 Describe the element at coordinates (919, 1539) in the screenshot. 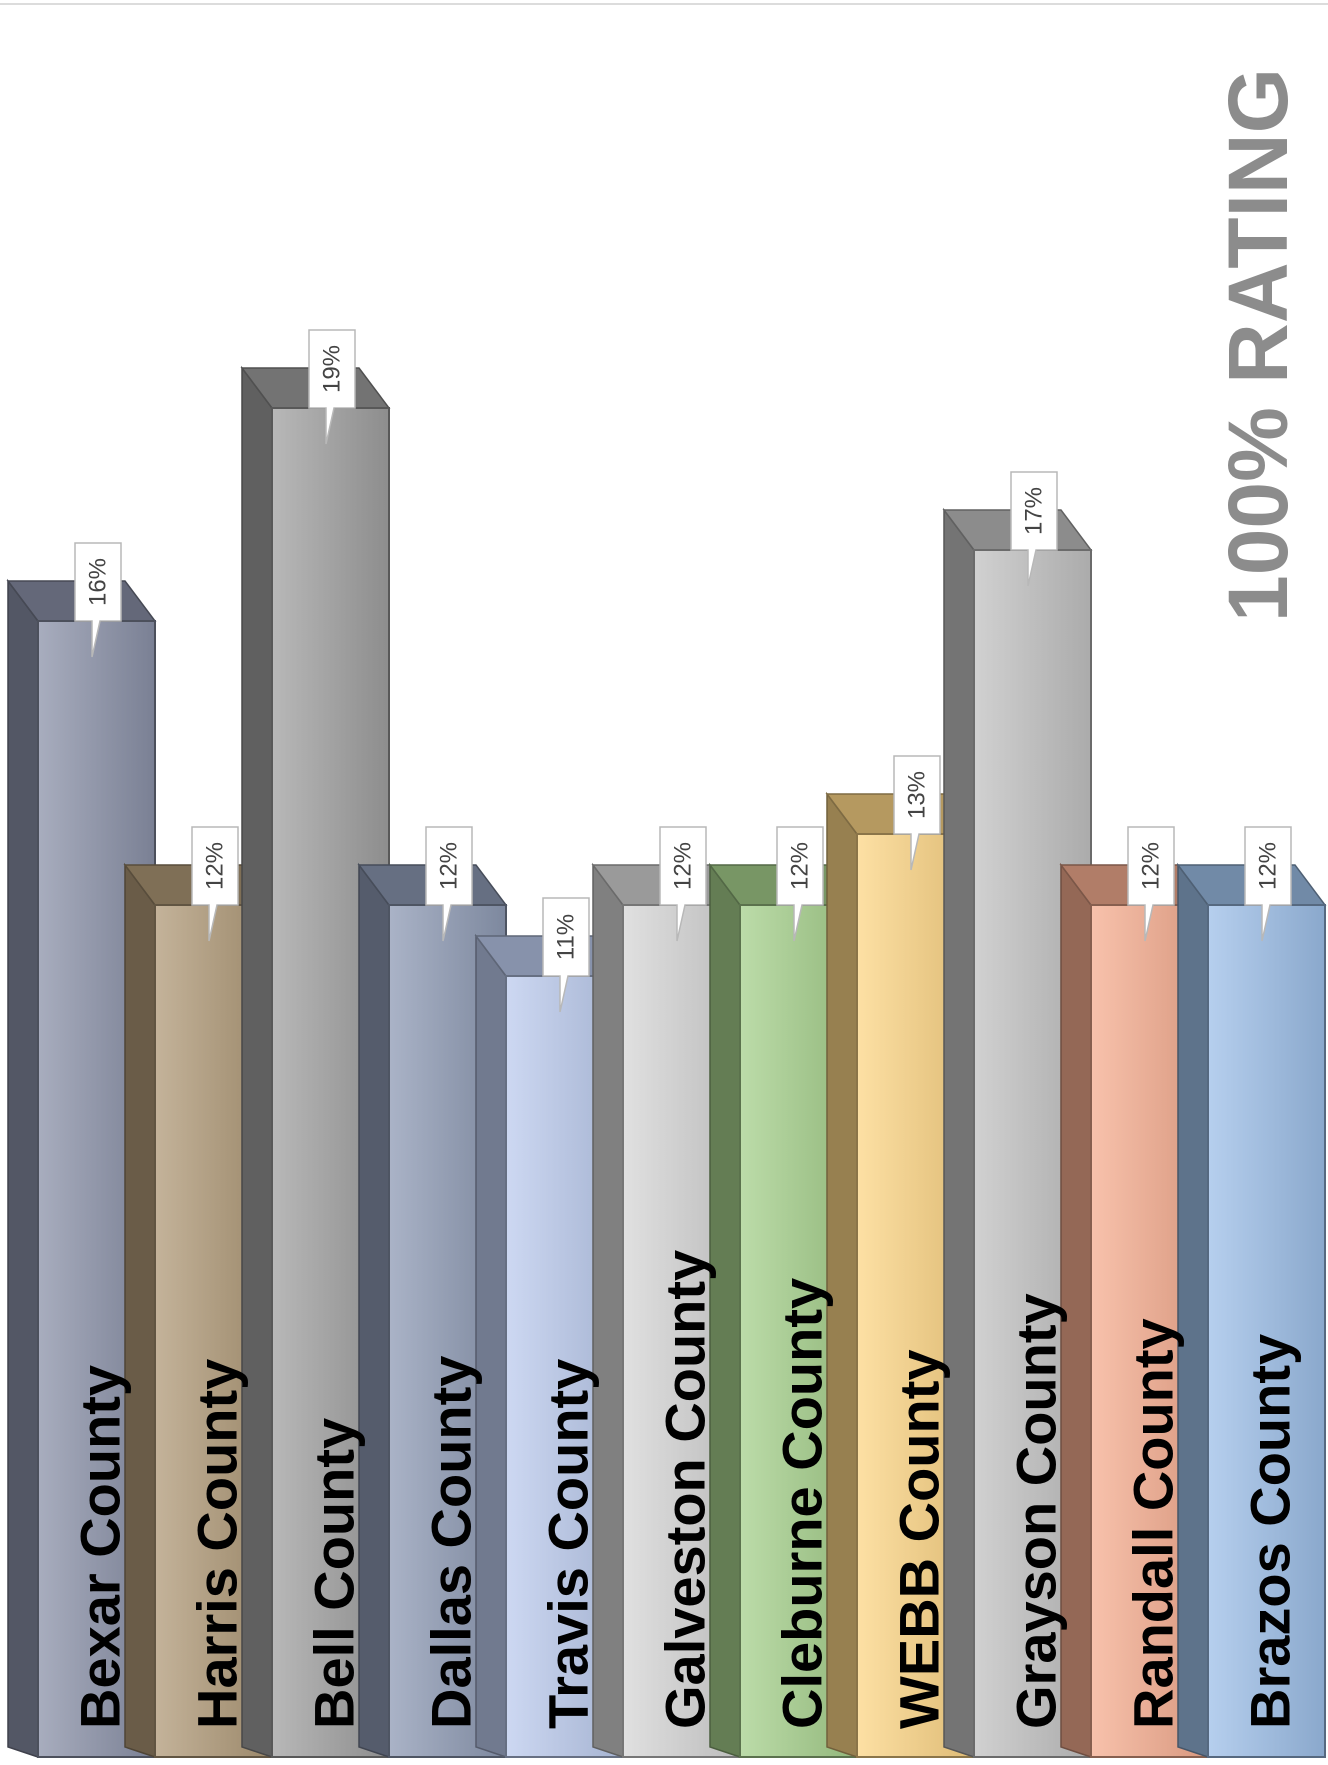

I see `category-label: WEBB County` at that location.